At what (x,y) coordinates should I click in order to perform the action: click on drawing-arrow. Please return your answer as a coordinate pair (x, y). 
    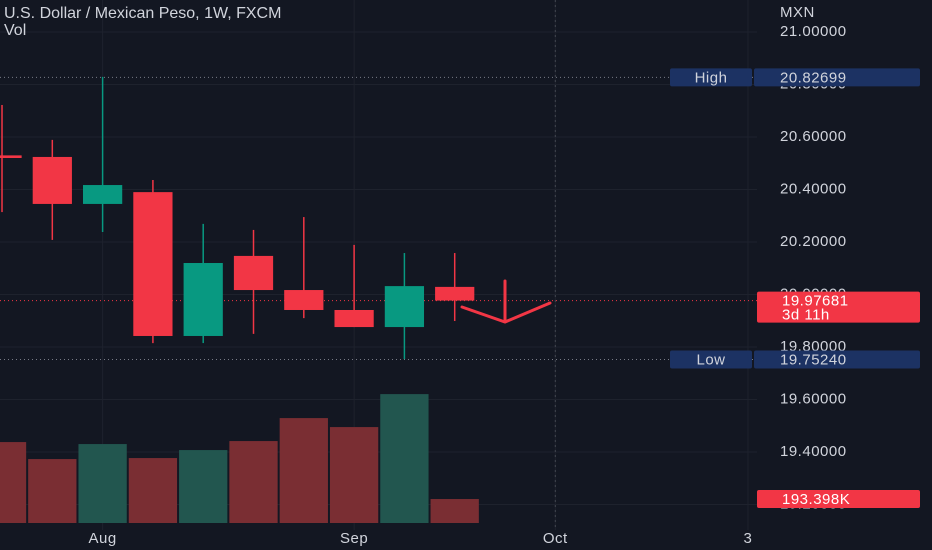
    Looking at the image, I should click on (506, 301).